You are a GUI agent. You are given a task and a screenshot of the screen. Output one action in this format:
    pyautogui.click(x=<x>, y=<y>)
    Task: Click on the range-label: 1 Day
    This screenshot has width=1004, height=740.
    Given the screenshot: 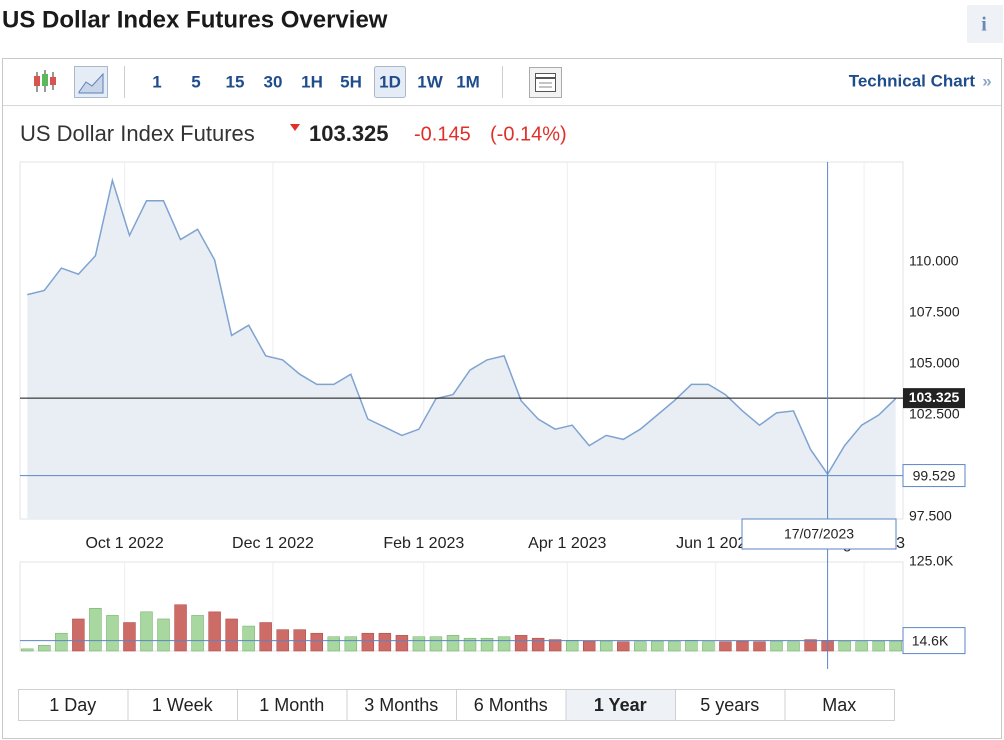 What is the action you would take?
    pyautogui.click(x=72, y=705)
    